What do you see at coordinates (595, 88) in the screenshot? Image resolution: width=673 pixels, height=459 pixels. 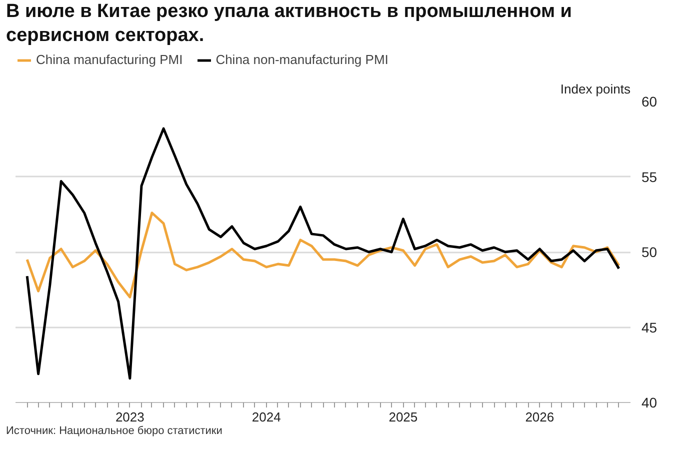 I see `y-axis-title: Index points` at bounding box center [595, 88].